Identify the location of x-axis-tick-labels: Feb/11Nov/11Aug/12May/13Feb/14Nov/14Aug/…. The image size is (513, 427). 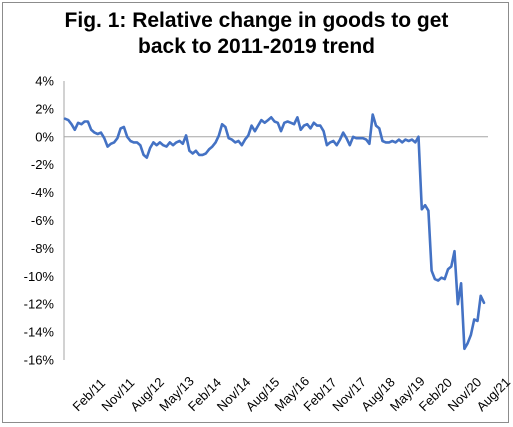
(291, 393).